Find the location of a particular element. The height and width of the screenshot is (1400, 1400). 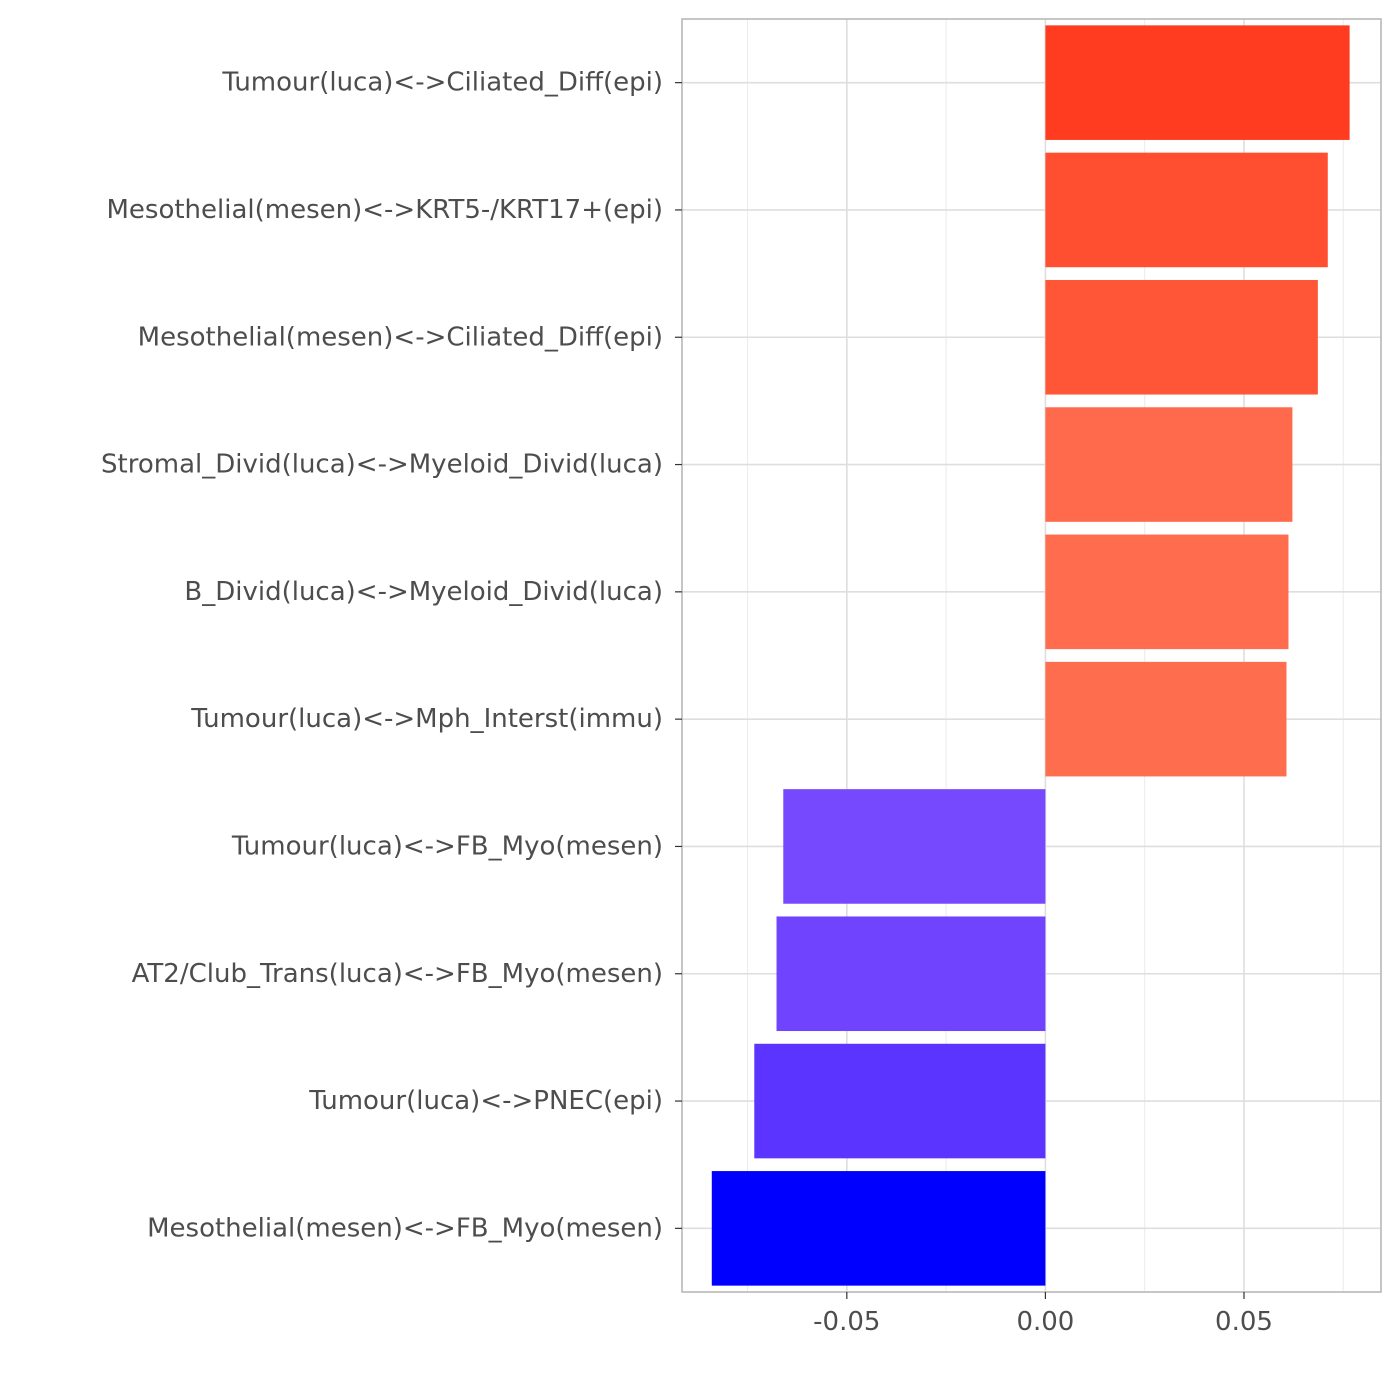

x-axis-ticks: -0.05 0.00 0.05 is located at coordinates (1043, 1314).